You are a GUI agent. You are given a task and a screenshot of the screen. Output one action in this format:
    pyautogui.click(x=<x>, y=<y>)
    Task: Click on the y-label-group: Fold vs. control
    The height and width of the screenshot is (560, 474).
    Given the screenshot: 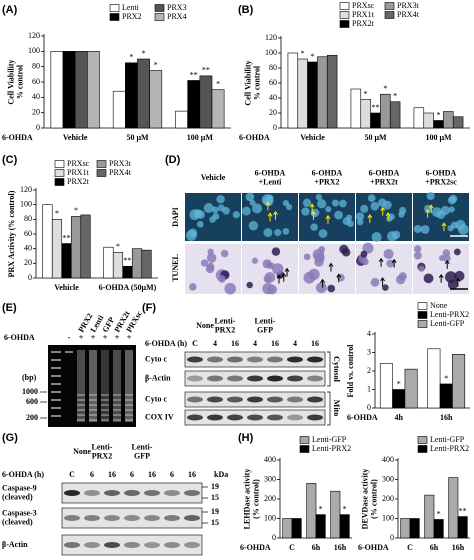 What is the action you would take?
    pyautogui.click(x=350, y=371)
    